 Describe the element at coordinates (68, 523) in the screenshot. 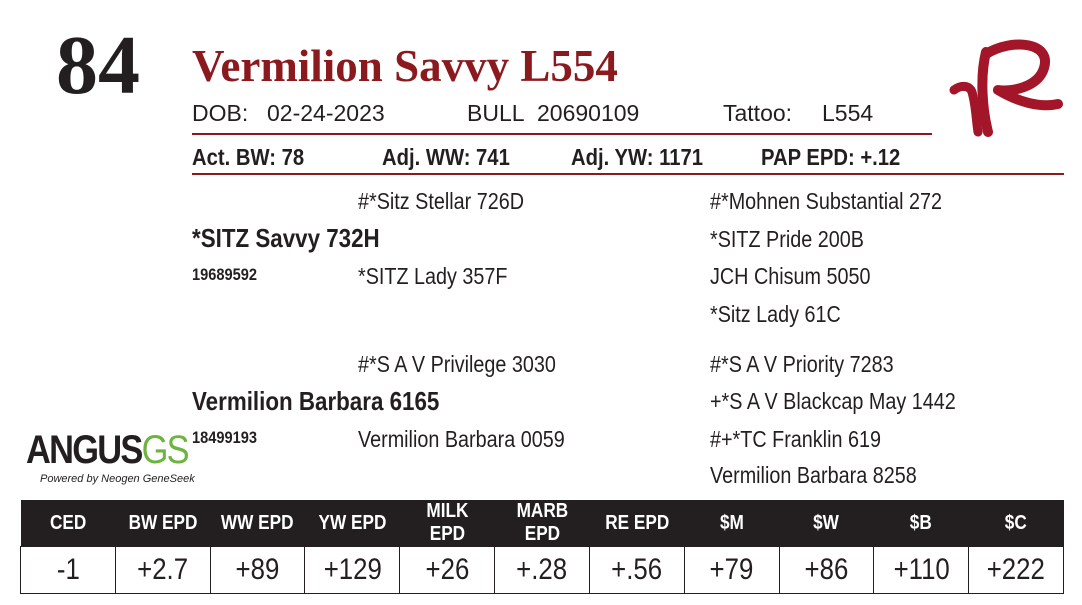

I see `epd-header-ced: CED` at that location.